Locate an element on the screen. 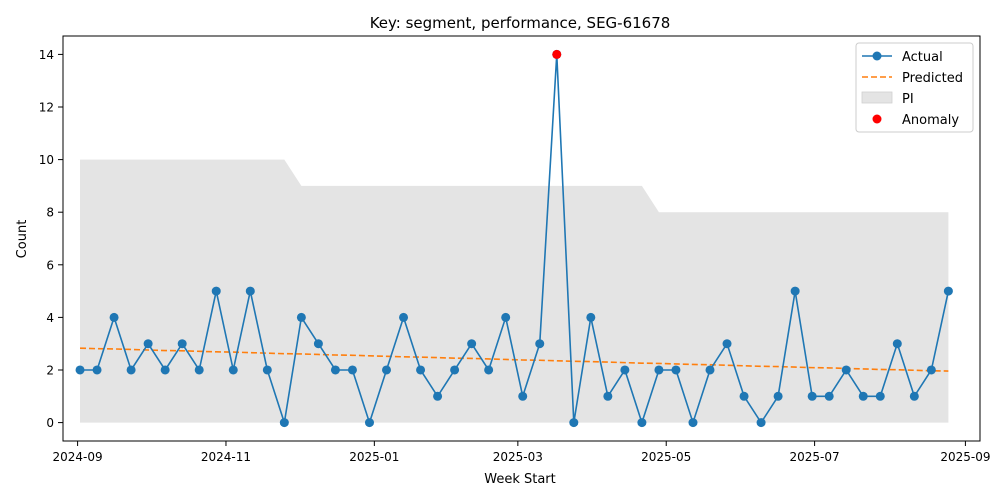  y-axis: 0 2 4 6 8 10 12 14 is located at coordinates (51, 239).